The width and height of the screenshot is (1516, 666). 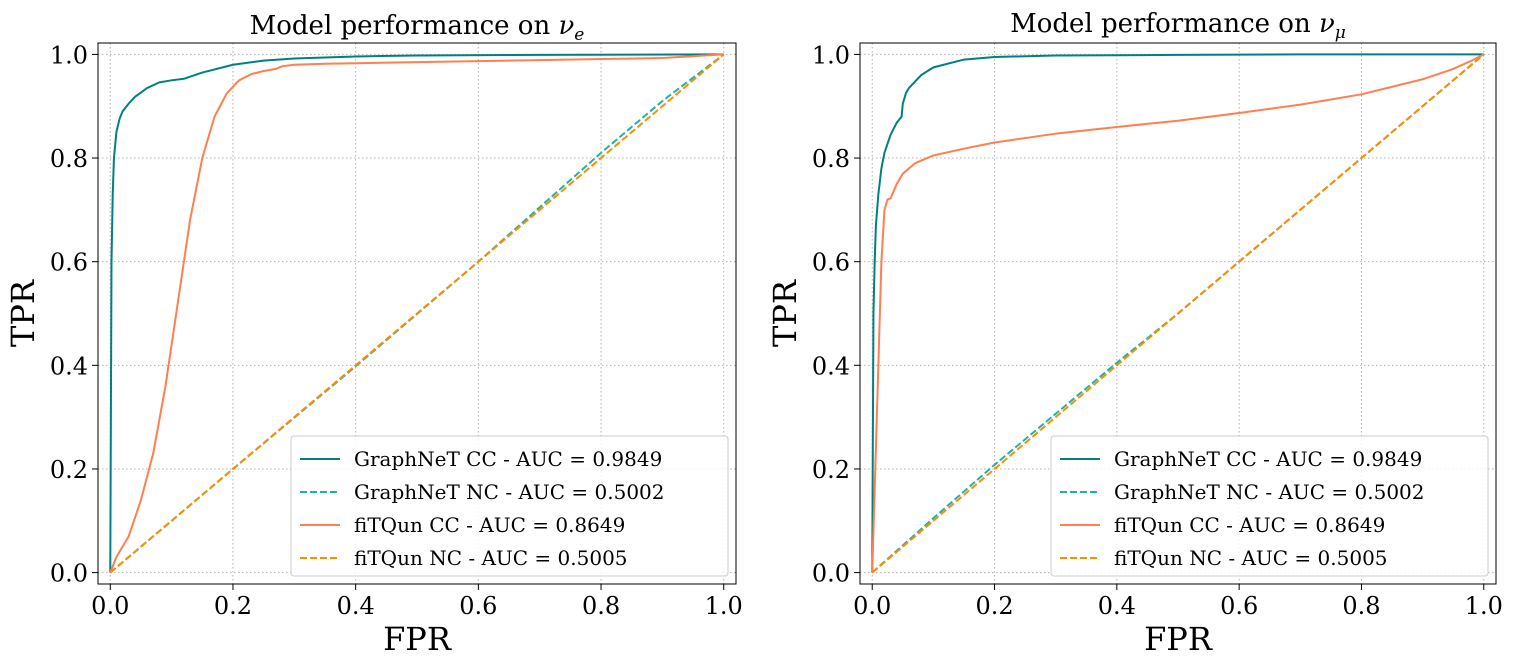 What do you see at coordinates (1340, 33) in the screenshot?
I see `plot-title-subscript: μ` at bounding box center [1340, 33].